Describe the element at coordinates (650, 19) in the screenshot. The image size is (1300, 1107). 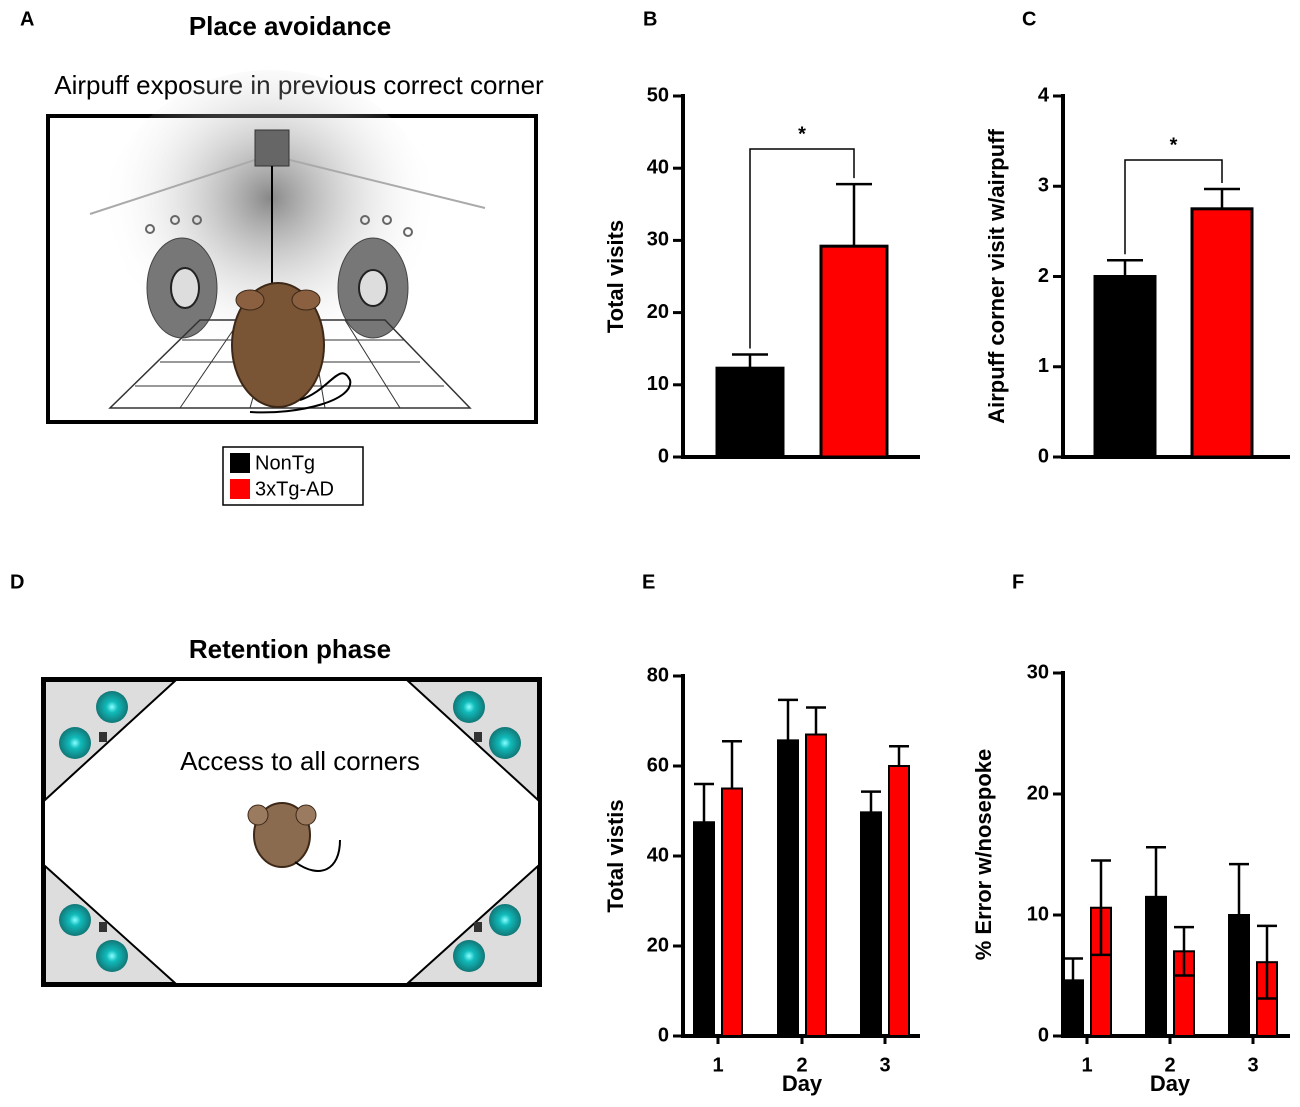
I see `panel-label: B` at that location.